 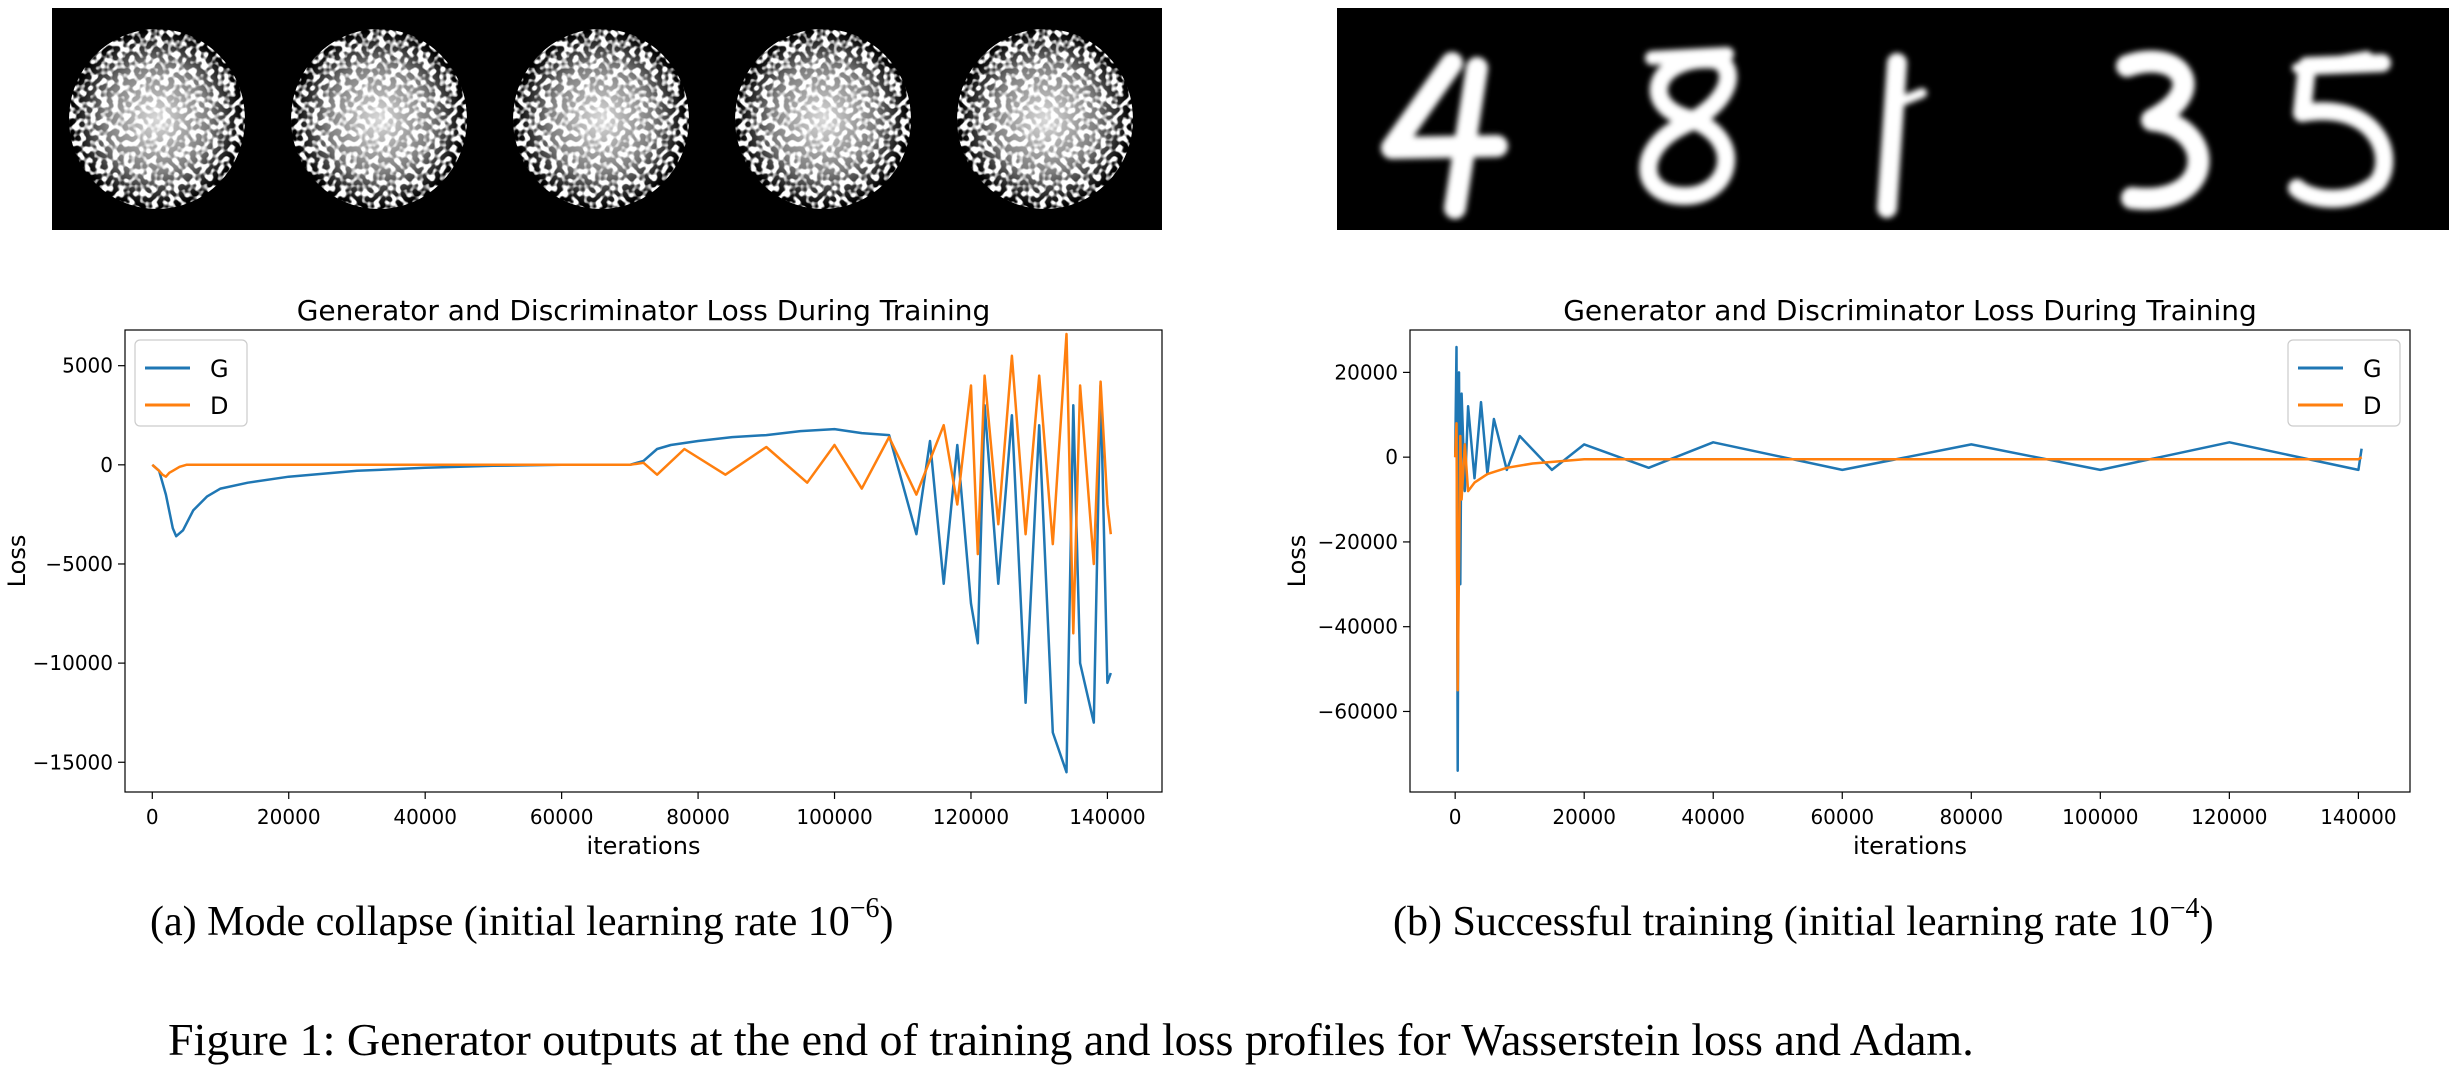 What do you see at coordinates (152, 817) in the screenshot?
I see `chart-a-x-tick-label: 0` at bounding box center [152, 817].